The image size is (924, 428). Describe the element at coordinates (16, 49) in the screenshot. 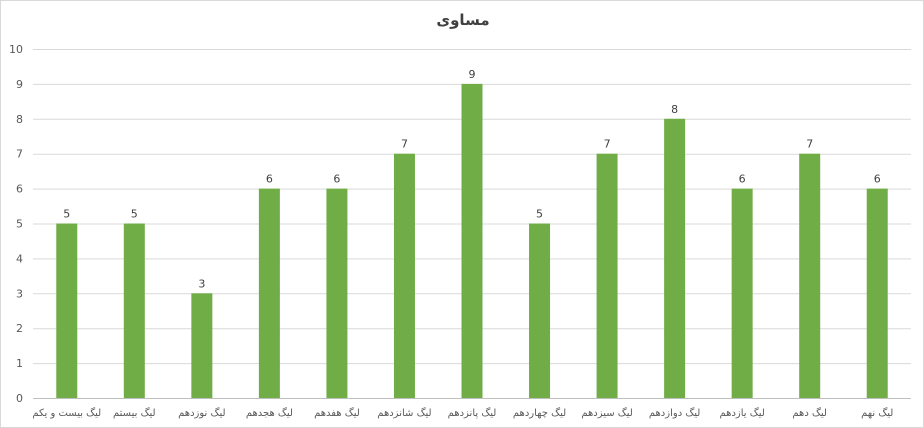

I see `y-tick-label: 10` at that location.